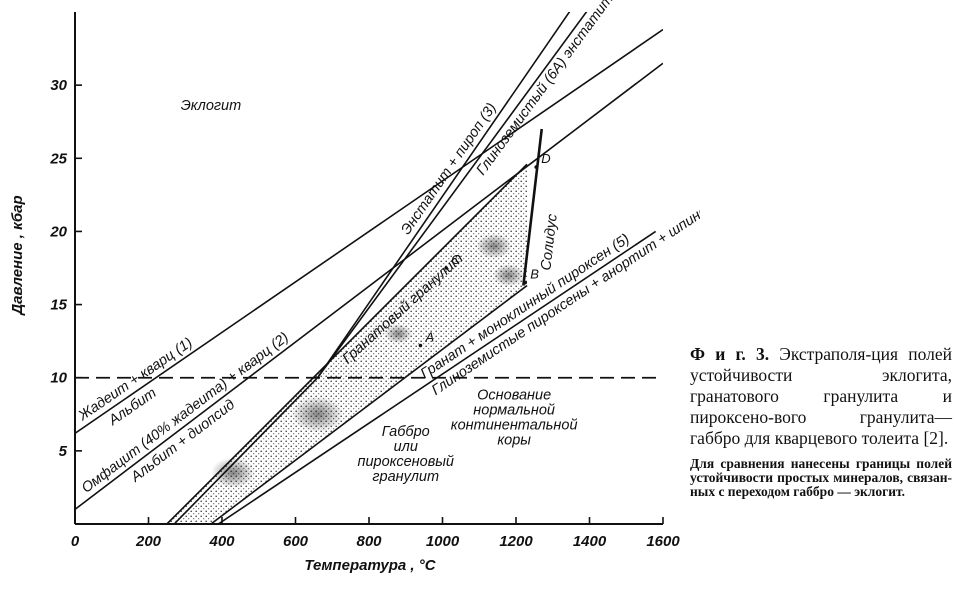 The width and height of the screenshot is (956, 600). What do you see at coordinates (549, 241) in the screenshot?
I see `label-solidus: Солидус` at bounding box center [549, 241].